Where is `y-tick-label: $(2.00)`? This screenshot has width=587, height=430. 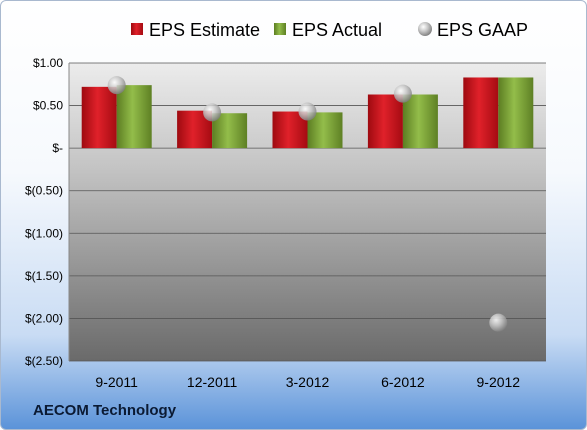
y-tick-label: $(2.00) is located at coordinates (44, 318).